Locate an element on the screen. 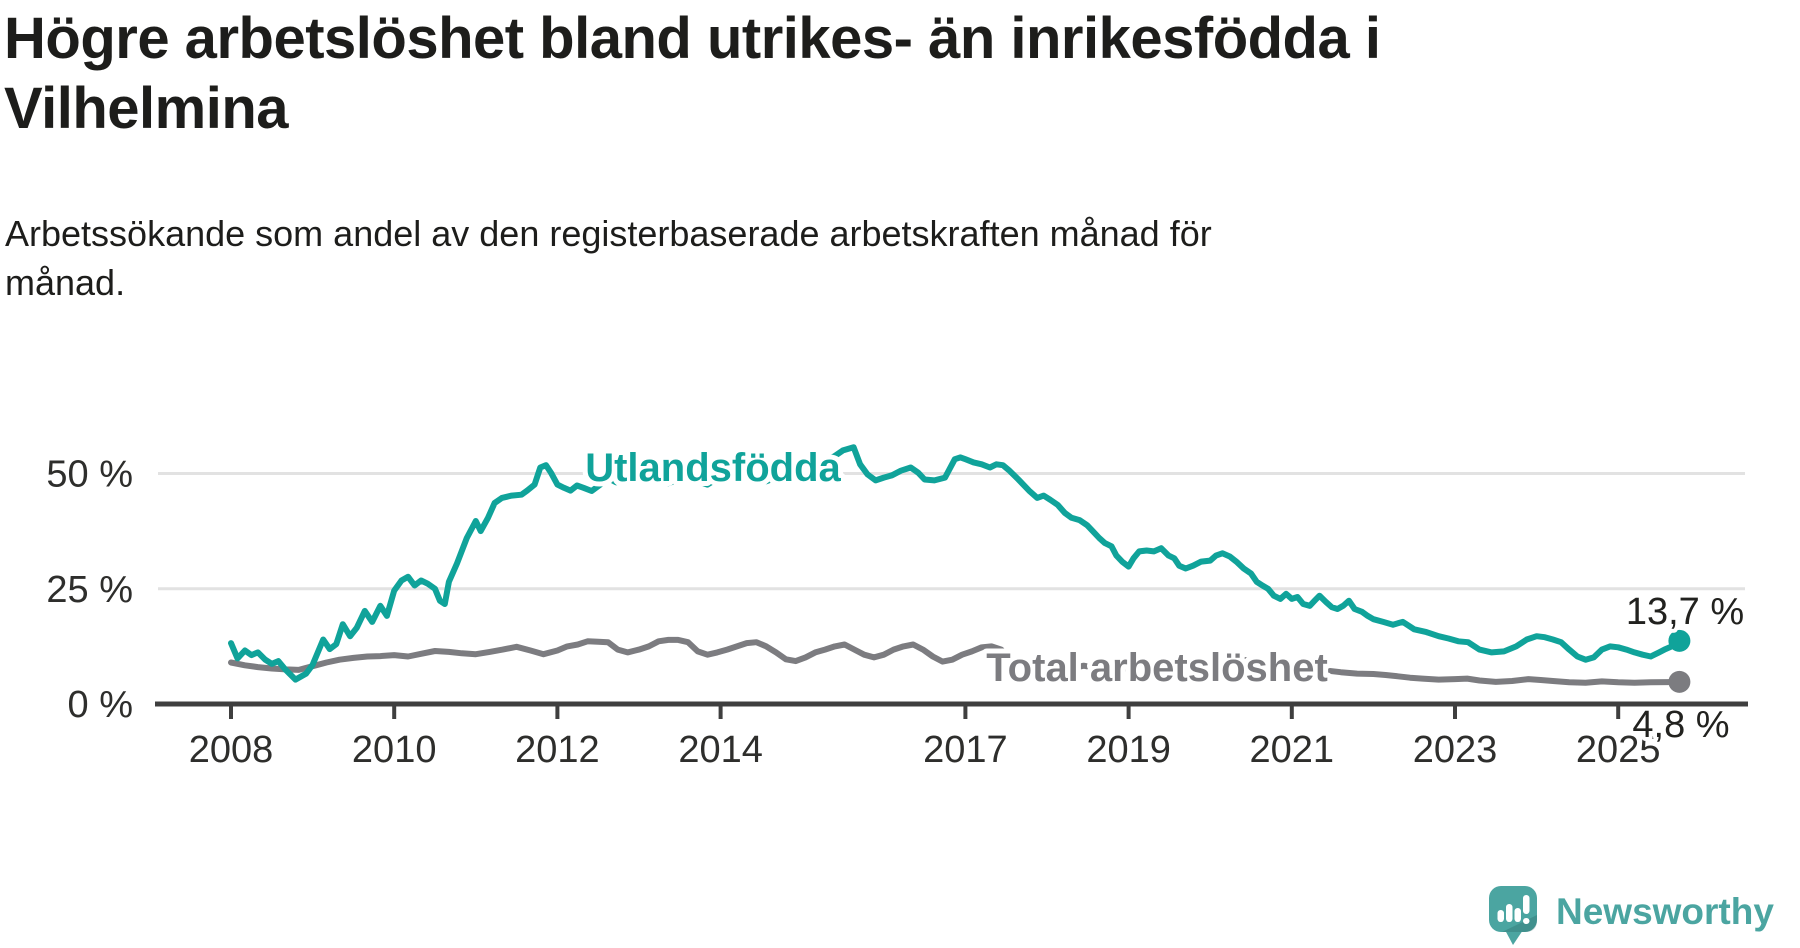 The image size is (1800, 948). newsworthy-logo-icon is located at coordinates (1513, 915).